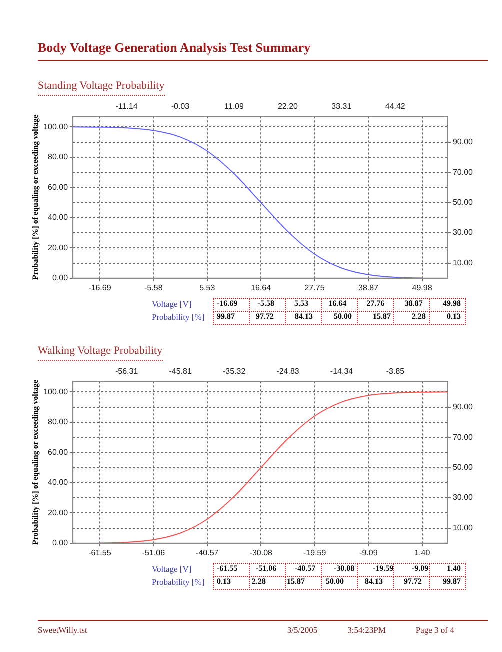  I want to click on x-tick-label: -16.69, so click(100, 287).